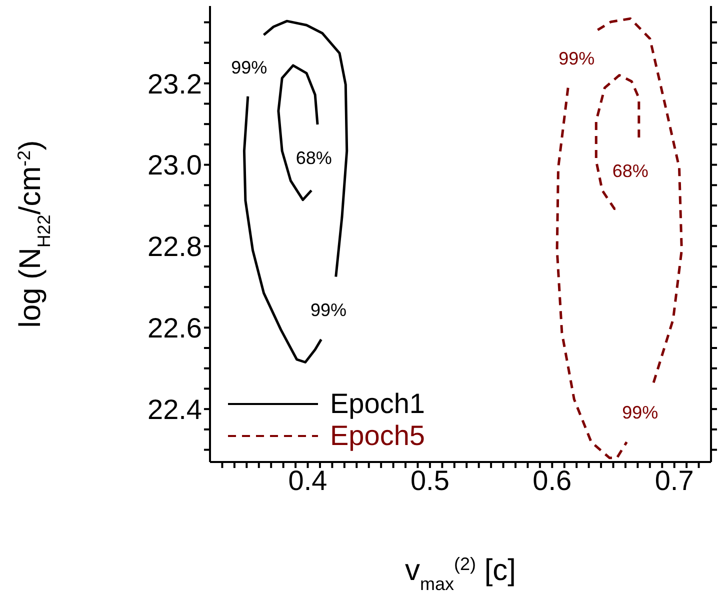  Describe the element at coordinates (430, 480) in the screenshot. I see `x-tick-label: 0.5` at that location.